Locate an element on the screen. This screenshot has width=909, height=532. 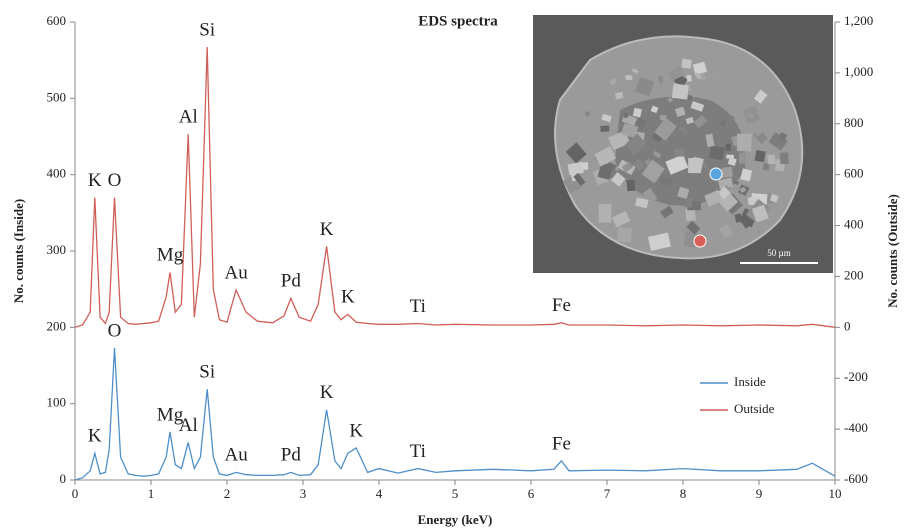
x-tick-label: 5 is located at coordinates (455, 493).